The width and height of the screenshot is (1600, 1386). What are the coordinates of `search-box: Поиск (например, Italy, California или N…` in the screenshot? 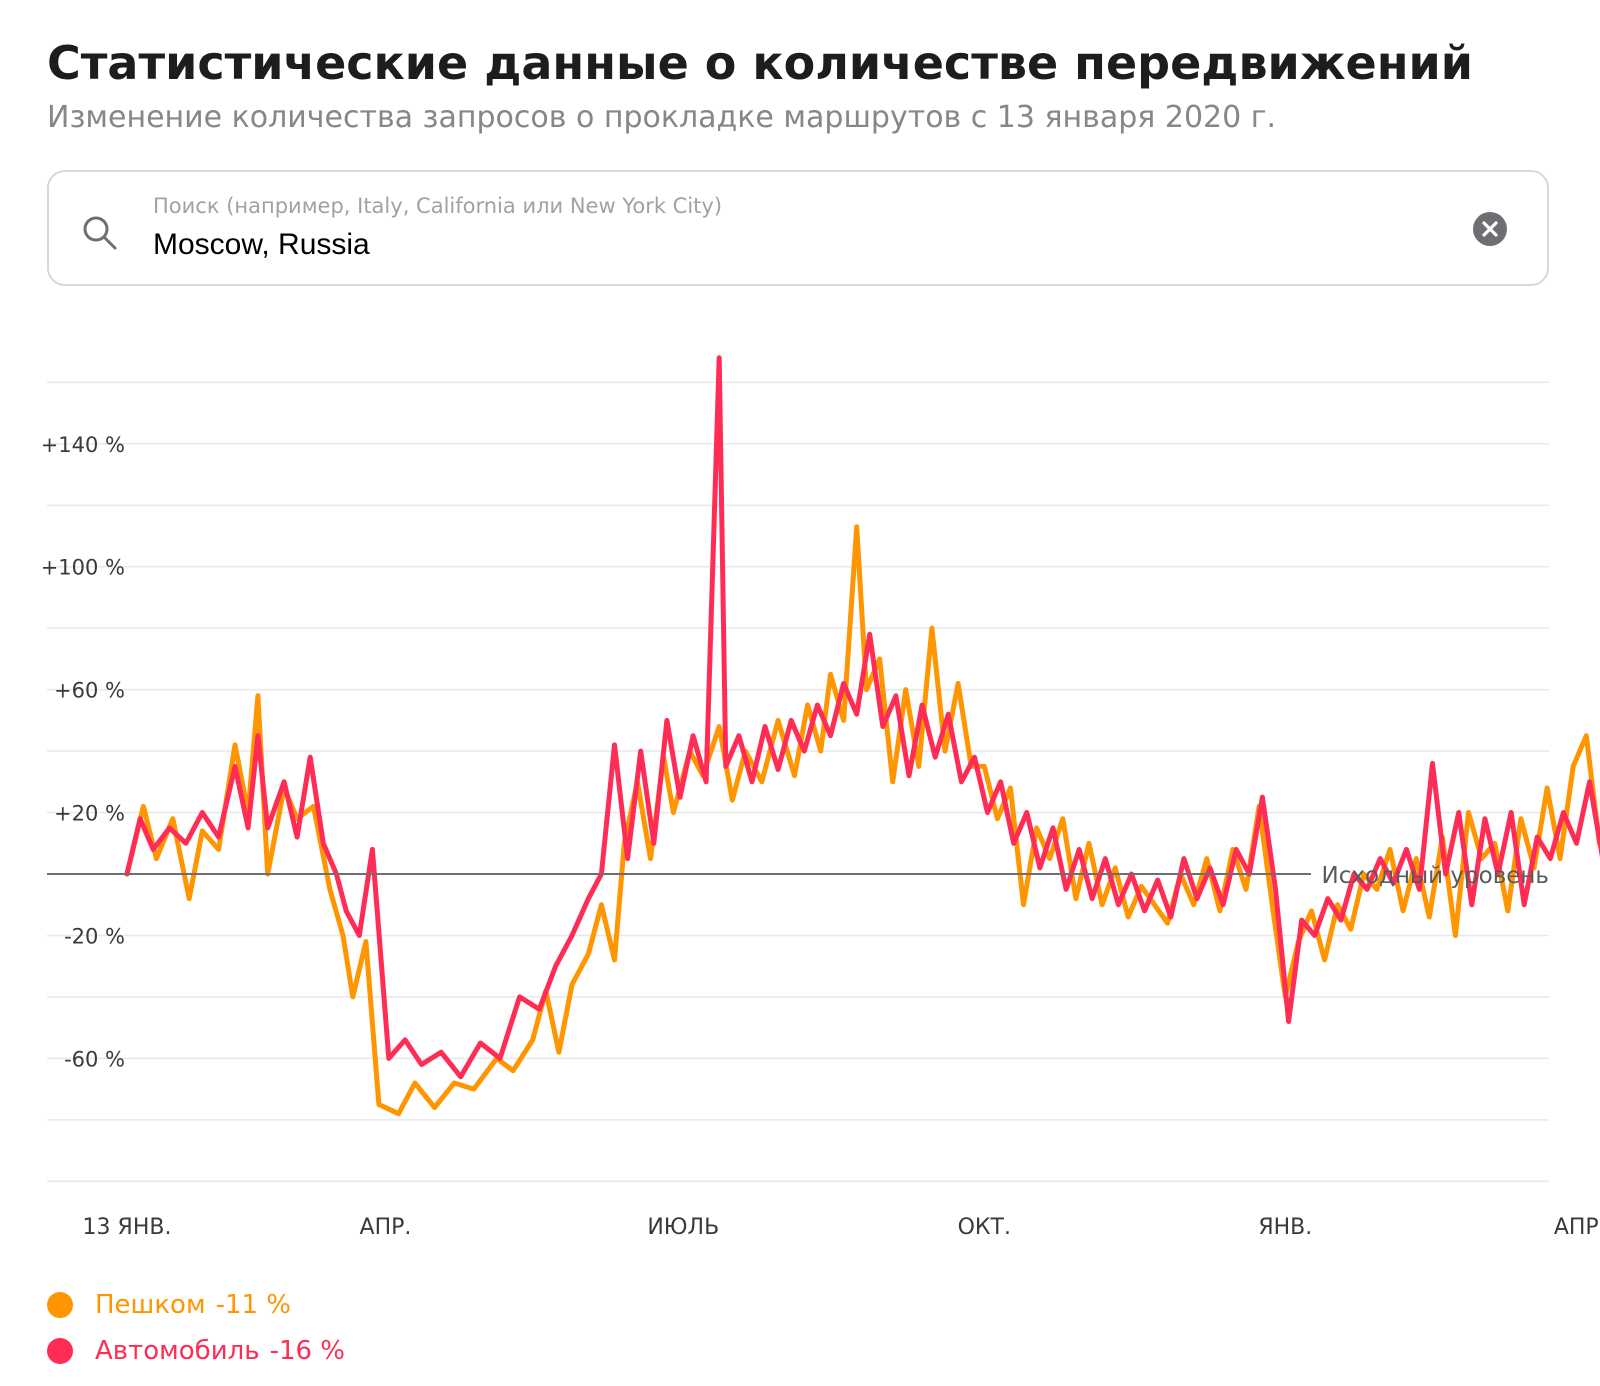 It's located at (798, 228).